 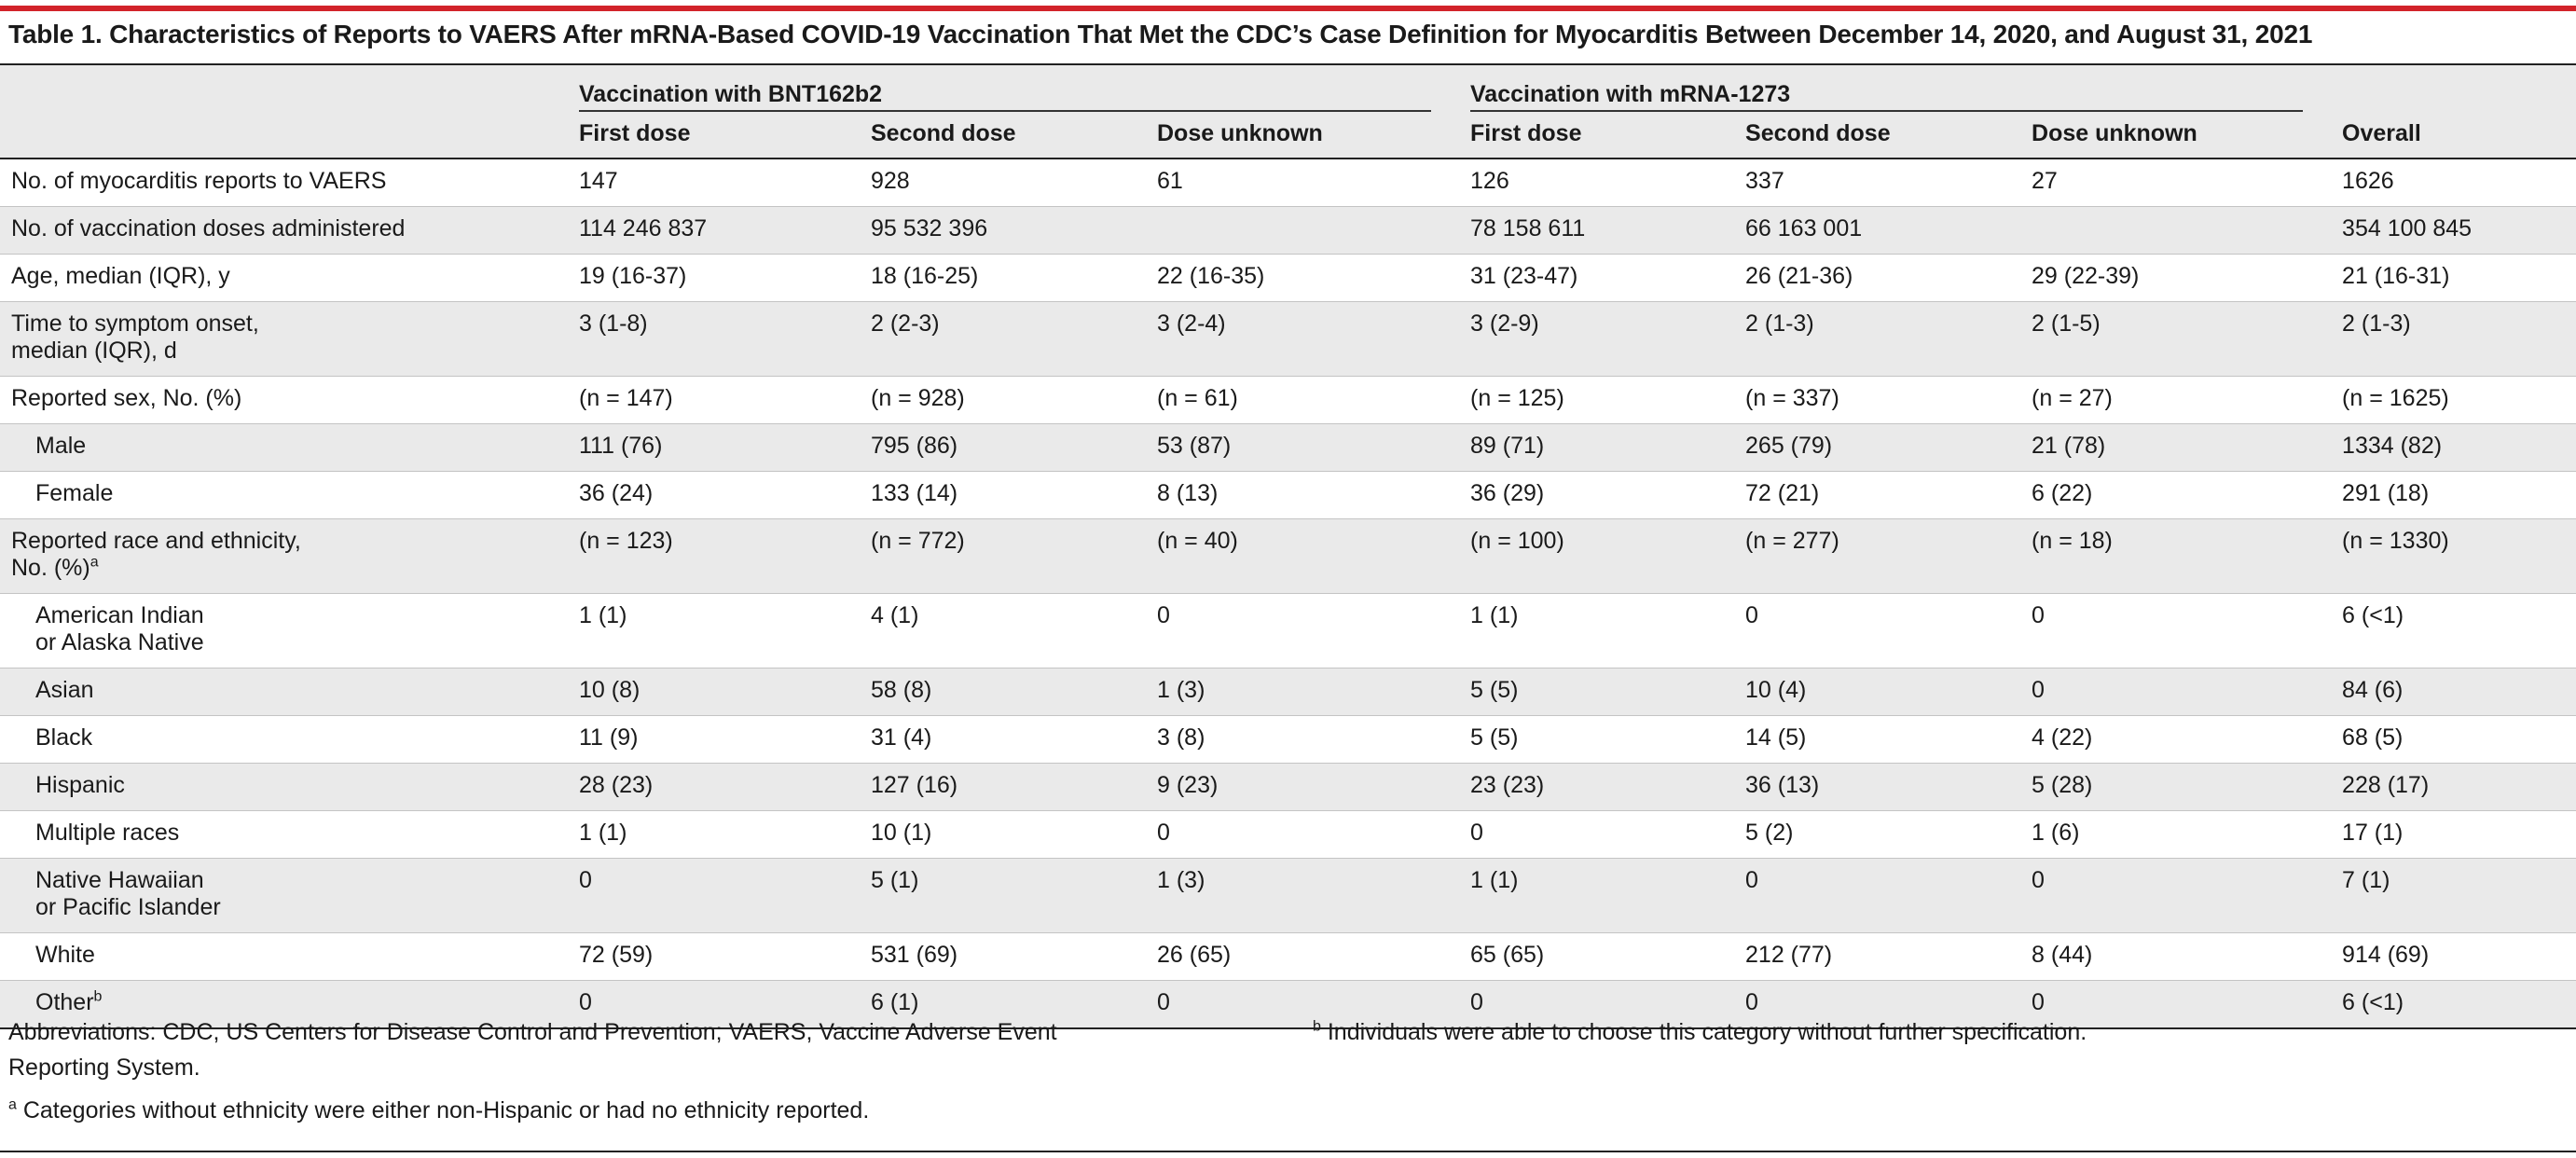 What do you see at coordinates (64, 1002) in the screenshot?
I see `row-label-text: Other` at bounding box center [64, 1002].